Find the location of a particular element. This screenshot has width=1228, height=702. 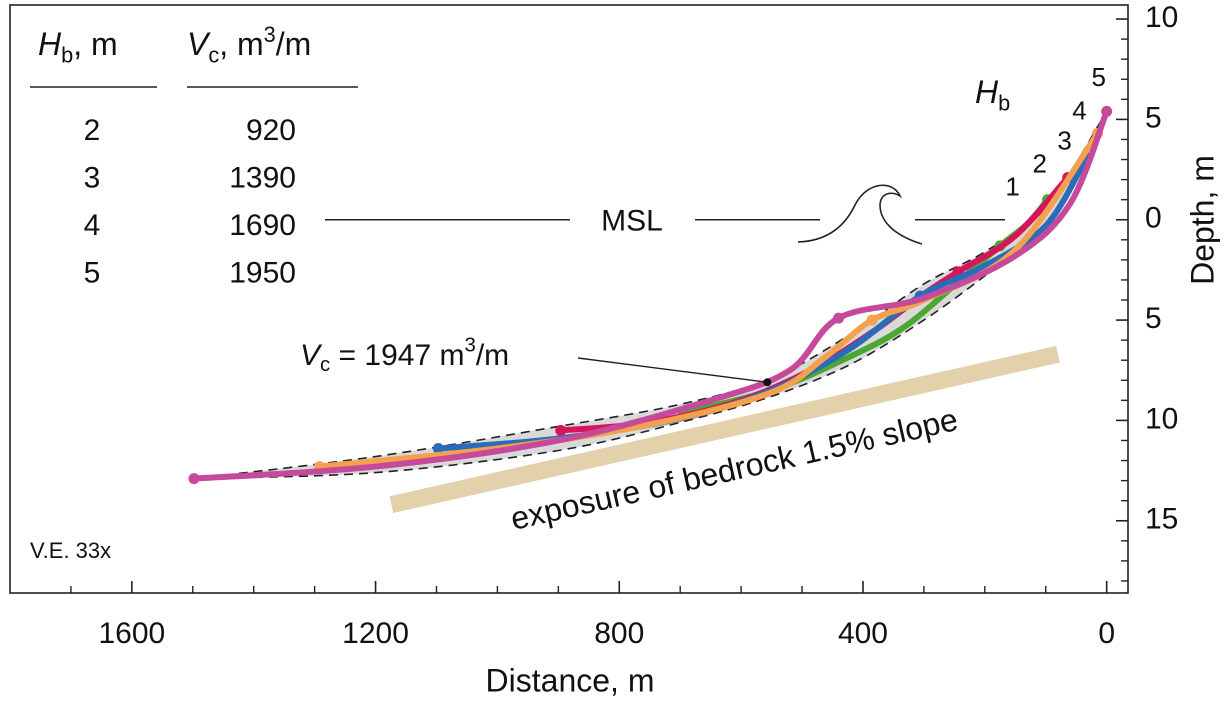

annotation-text-part: V is located at coordinates (311, 355).